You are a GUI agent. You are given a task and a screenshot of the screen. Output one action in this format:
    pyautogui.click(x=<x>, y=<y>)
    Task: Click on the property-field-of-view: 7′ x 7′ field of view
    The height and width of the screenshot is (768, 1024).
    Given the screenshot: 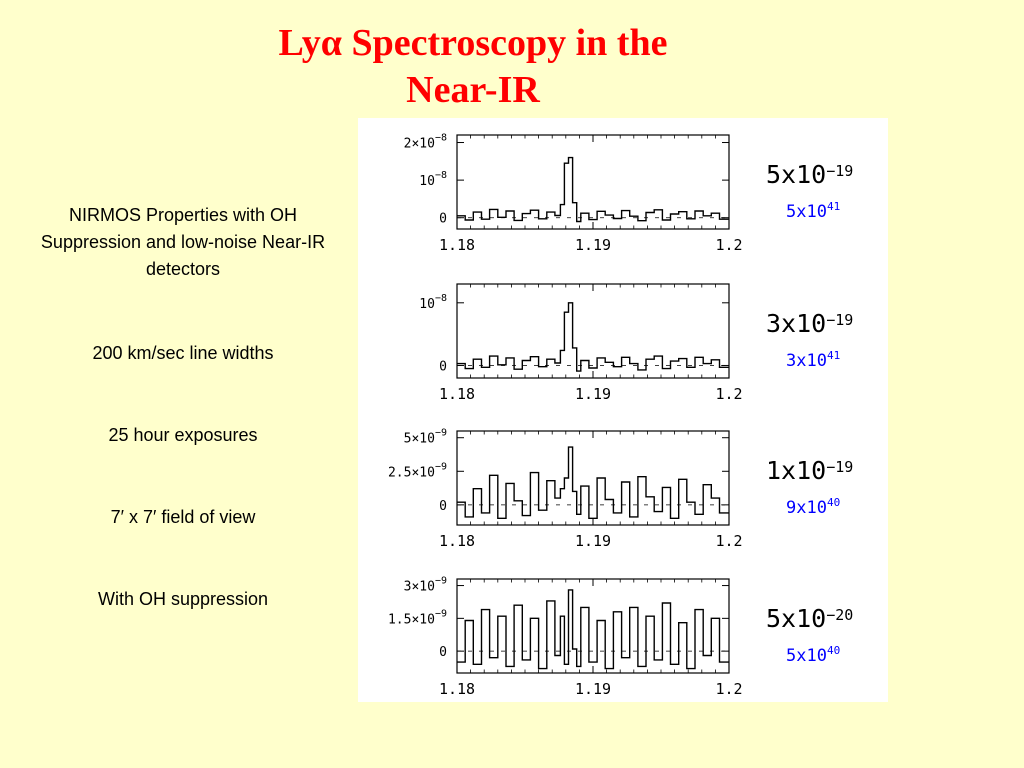 What is the action you would take?
    pyautogui.click(x=183, y=517)
    